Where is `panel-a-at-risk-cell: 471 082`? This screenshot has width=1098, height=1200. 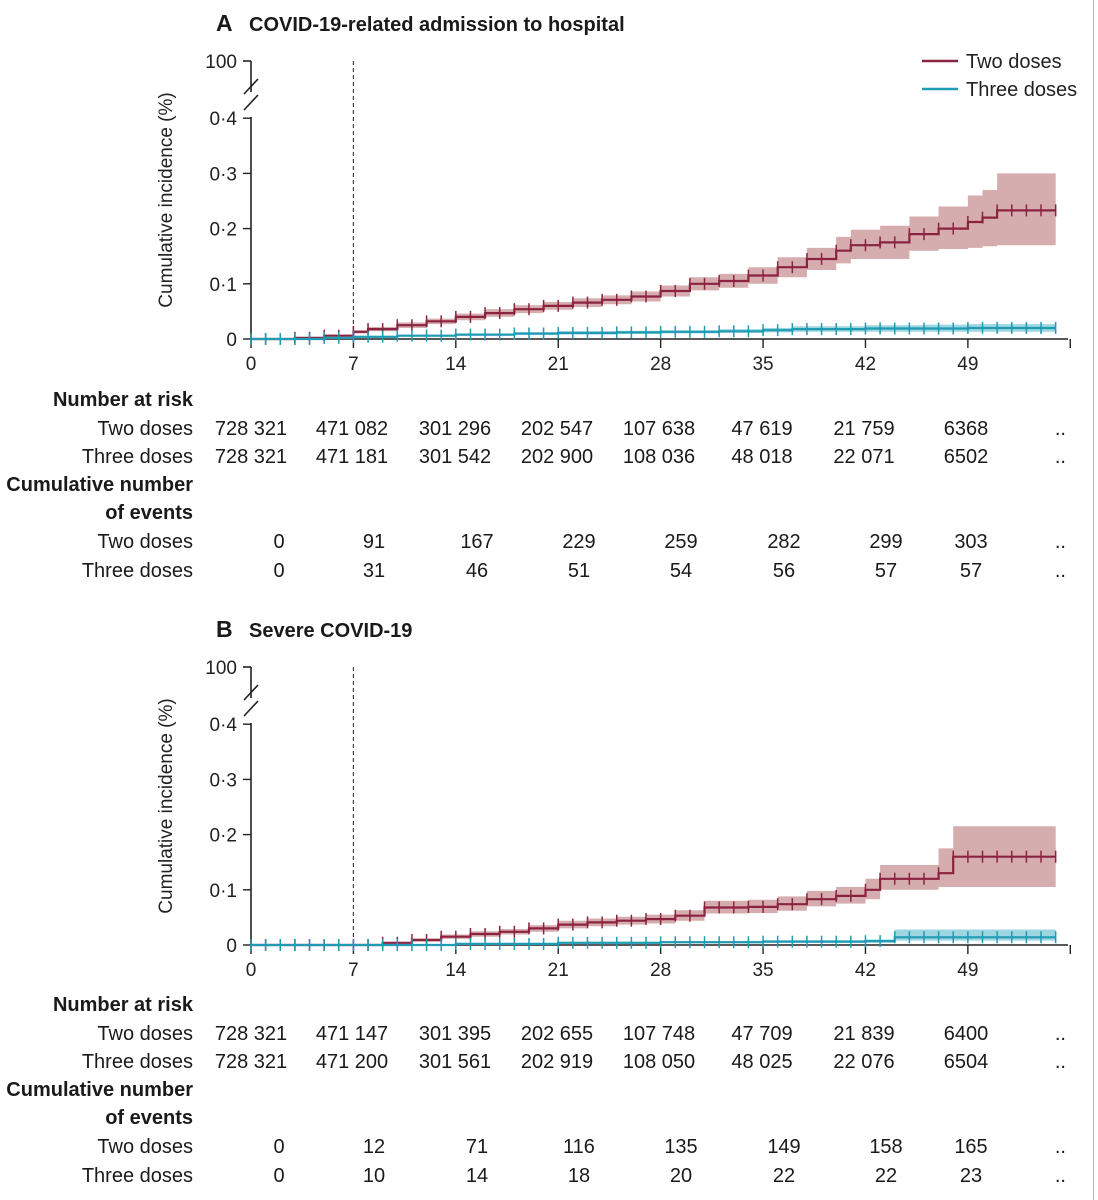
panel-a-at-risk-cell: 471 082 is located at coordinates (352, 429).